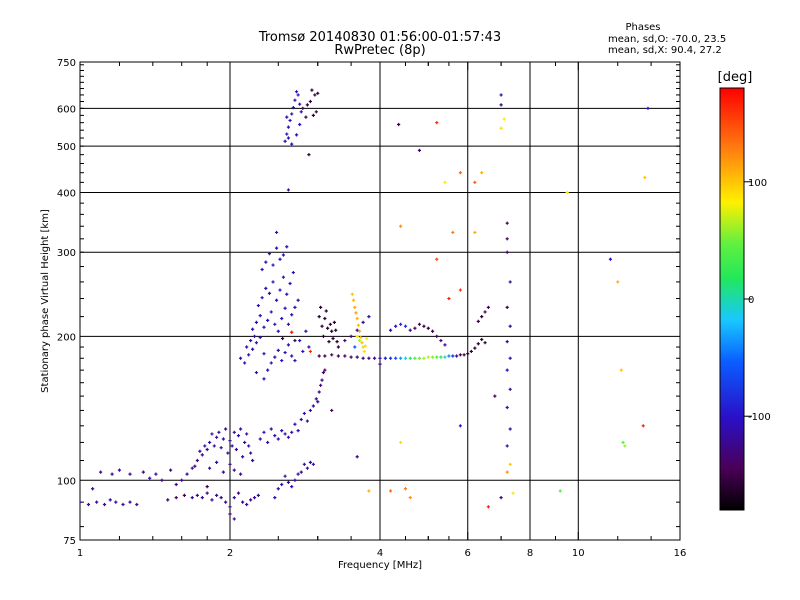 The width and height of the screenshot is (800, 600). What do you see at coordinates (66, 193) in the screenshot?
I see `y-tick-label: 400` at bounding box center [66, 193].